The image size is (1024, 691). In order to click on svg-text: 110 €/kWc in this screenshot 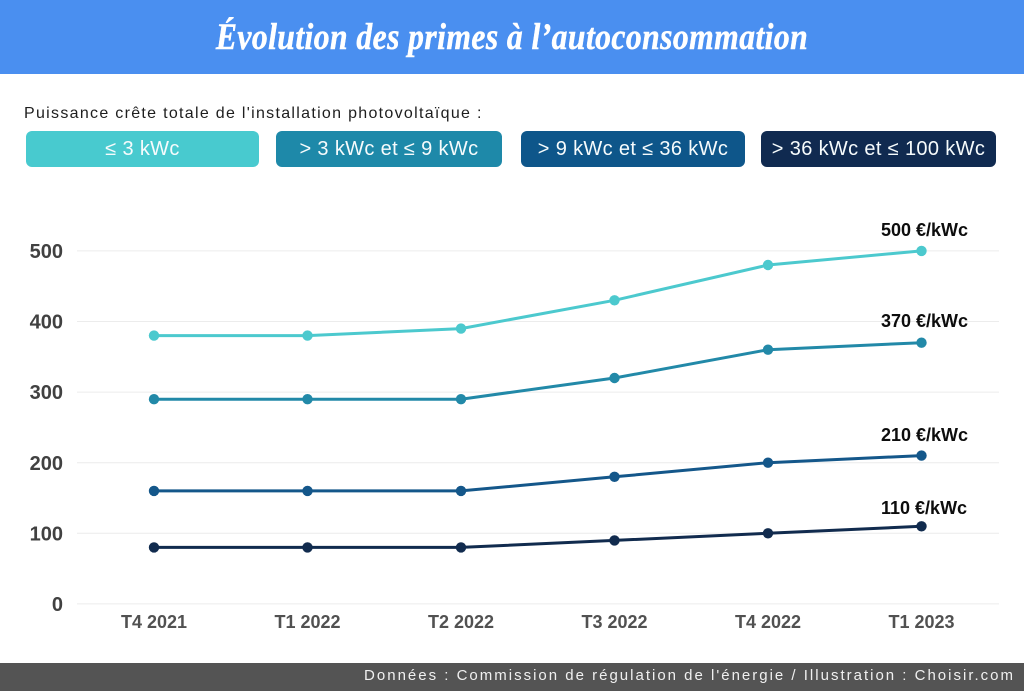, I will do `click(924, 508)`.